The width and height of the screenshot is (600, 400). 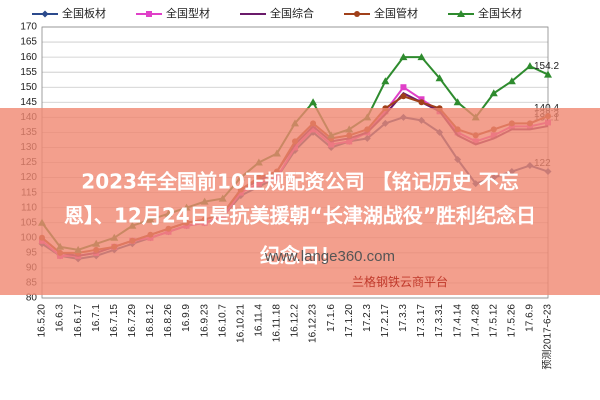 I want to click on legend-label: 全国管材, so click(x=396, y=13).